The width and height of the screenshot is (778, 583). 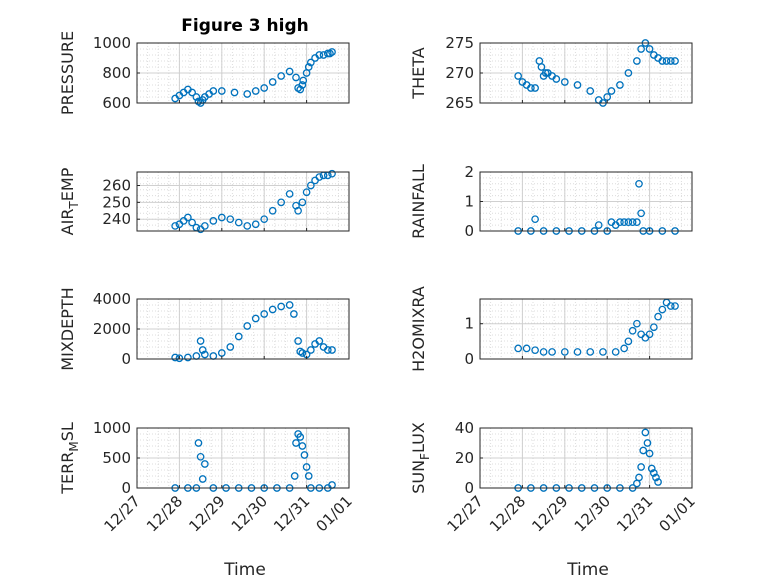 I want to click on y-axis-label-part: AIR, so click(x=67, y=222).